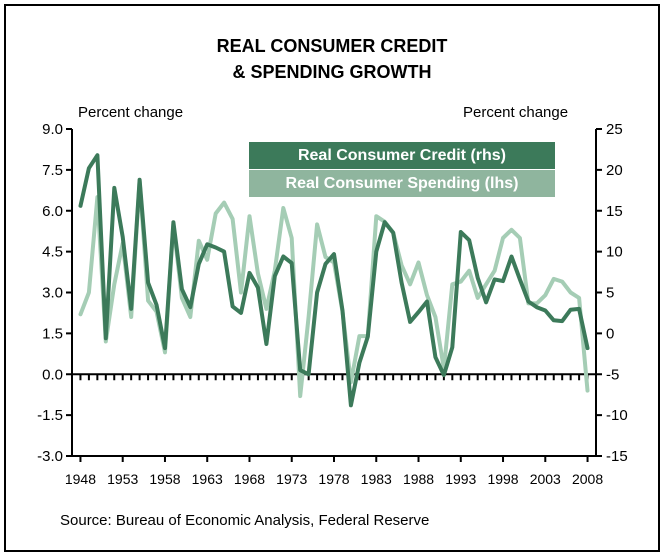 The height and width of the screenshot is (556, 664). Describe the element at coordinates (291, 479) in the screenshot. I see `x-axis-tick-label: 1973` at that location.